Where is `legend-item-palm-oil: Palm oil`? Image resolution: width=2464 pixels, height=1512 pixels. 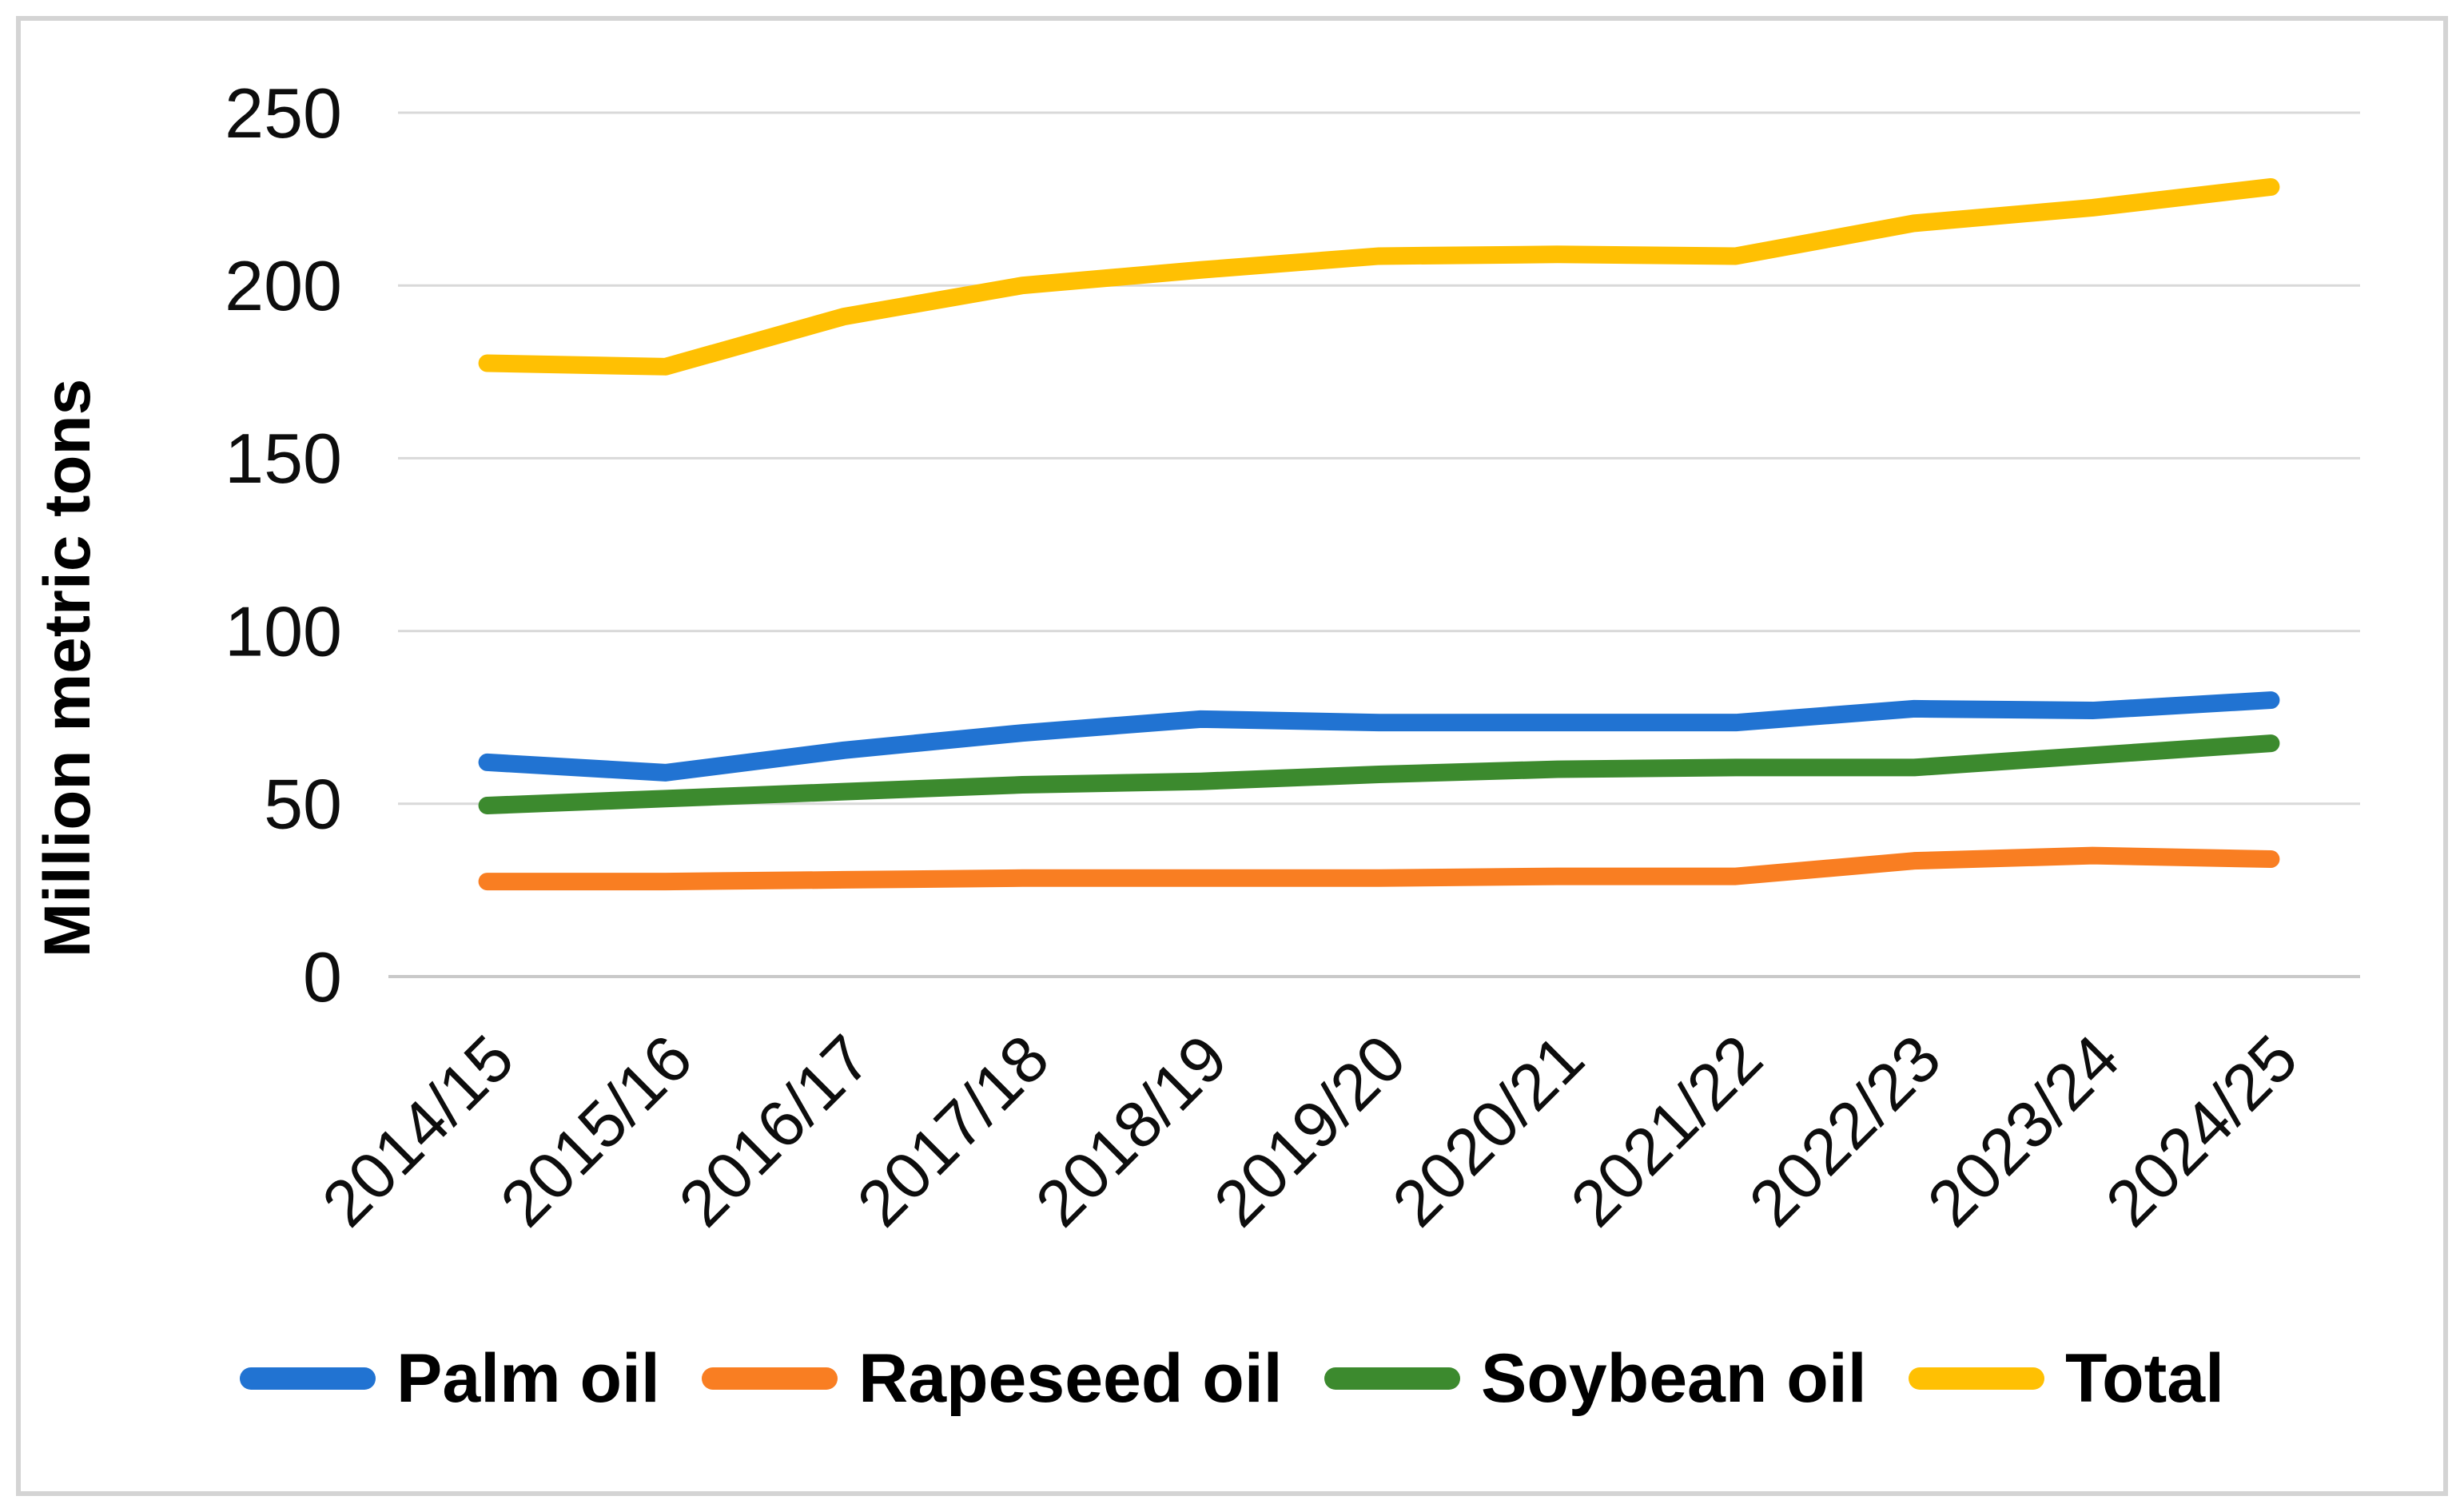 legend-item-palm-oil: Palm oil is located at coordinates (450, 1378).